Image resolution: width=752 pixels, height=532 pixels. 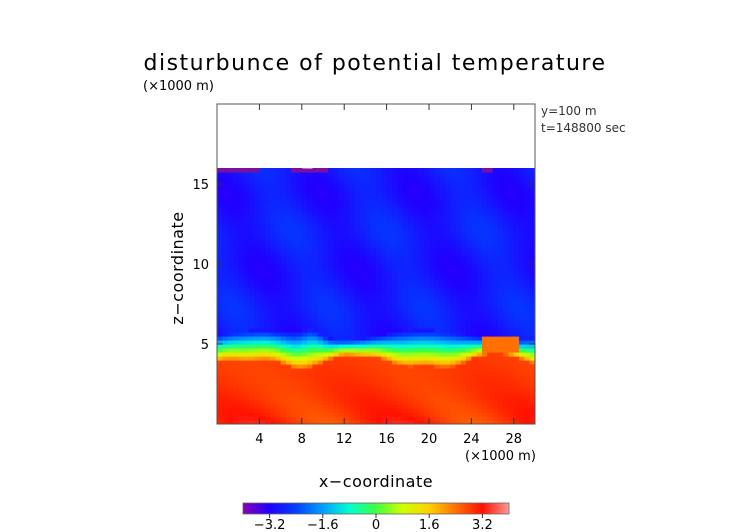 What do you see at coordinates (323, 525) in the screenshot?
I see `colorbar-tick-label: −1.6` at bounding box center [323, 525].